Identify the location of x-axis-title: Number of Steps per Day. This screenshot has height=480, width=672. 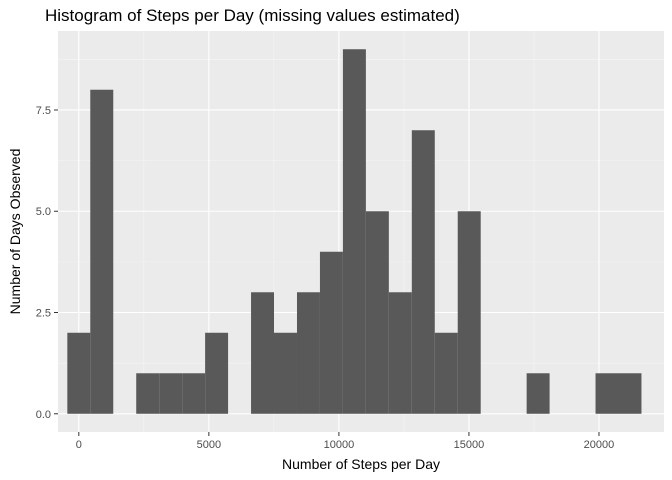
(361, 464).